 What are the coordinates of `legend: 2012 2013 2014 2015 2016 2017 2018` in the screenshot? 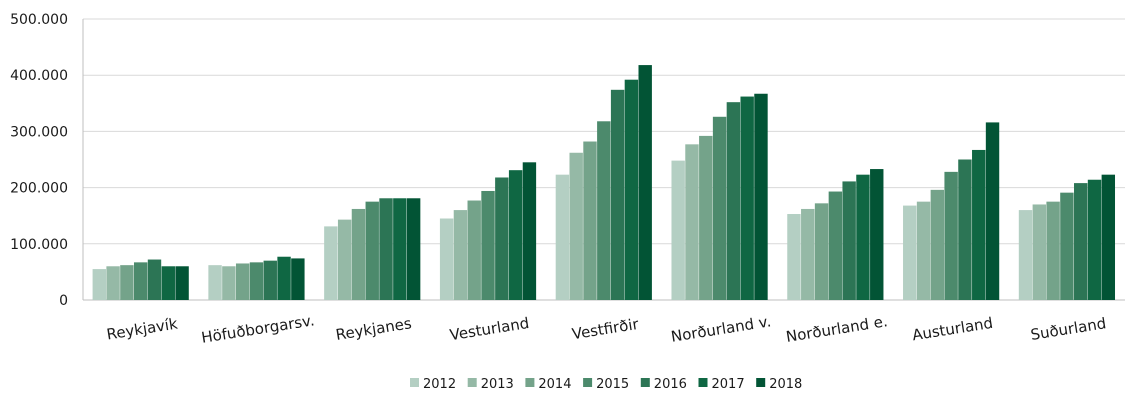 It's located at (606, 384).